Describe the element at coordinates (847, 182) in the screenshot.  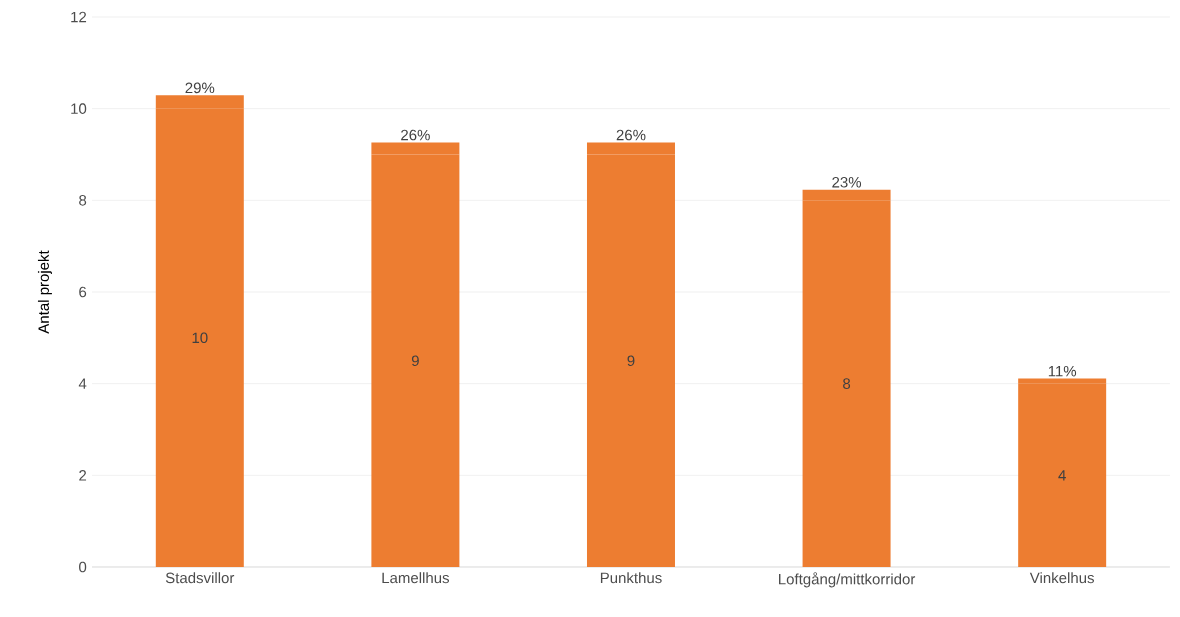
I see `data-label: 23%` at that location.